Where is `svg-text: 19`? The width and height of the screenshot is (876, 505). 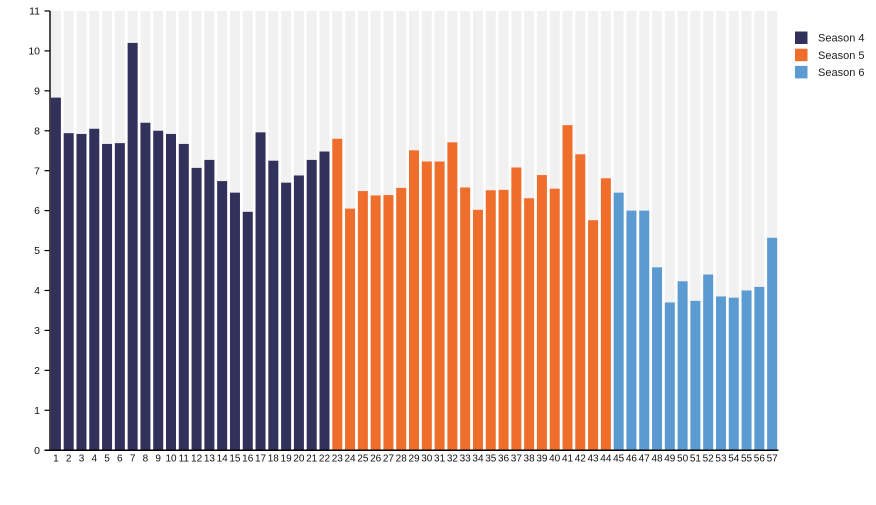 svg-text: 19 is located at coordinates (287, 459).